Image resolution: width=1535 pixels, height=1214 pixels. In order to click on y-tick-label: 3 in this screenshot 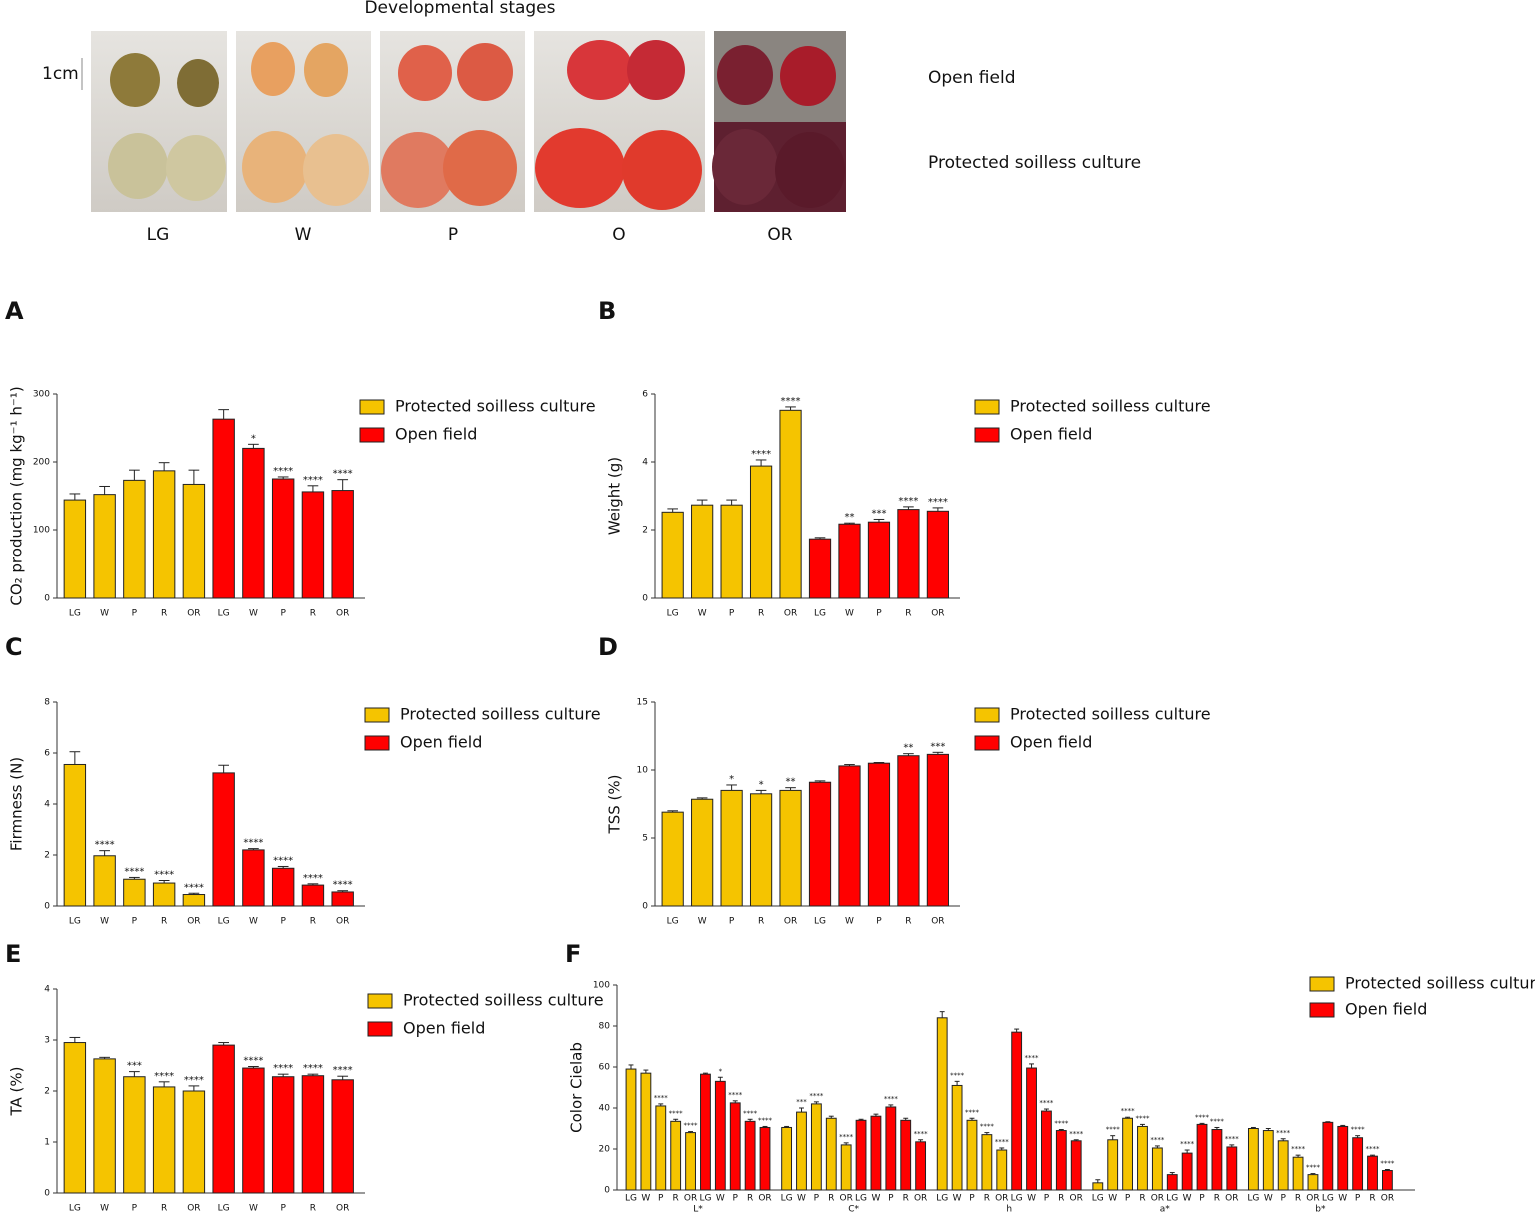, I will do `click(47, 1041)`.